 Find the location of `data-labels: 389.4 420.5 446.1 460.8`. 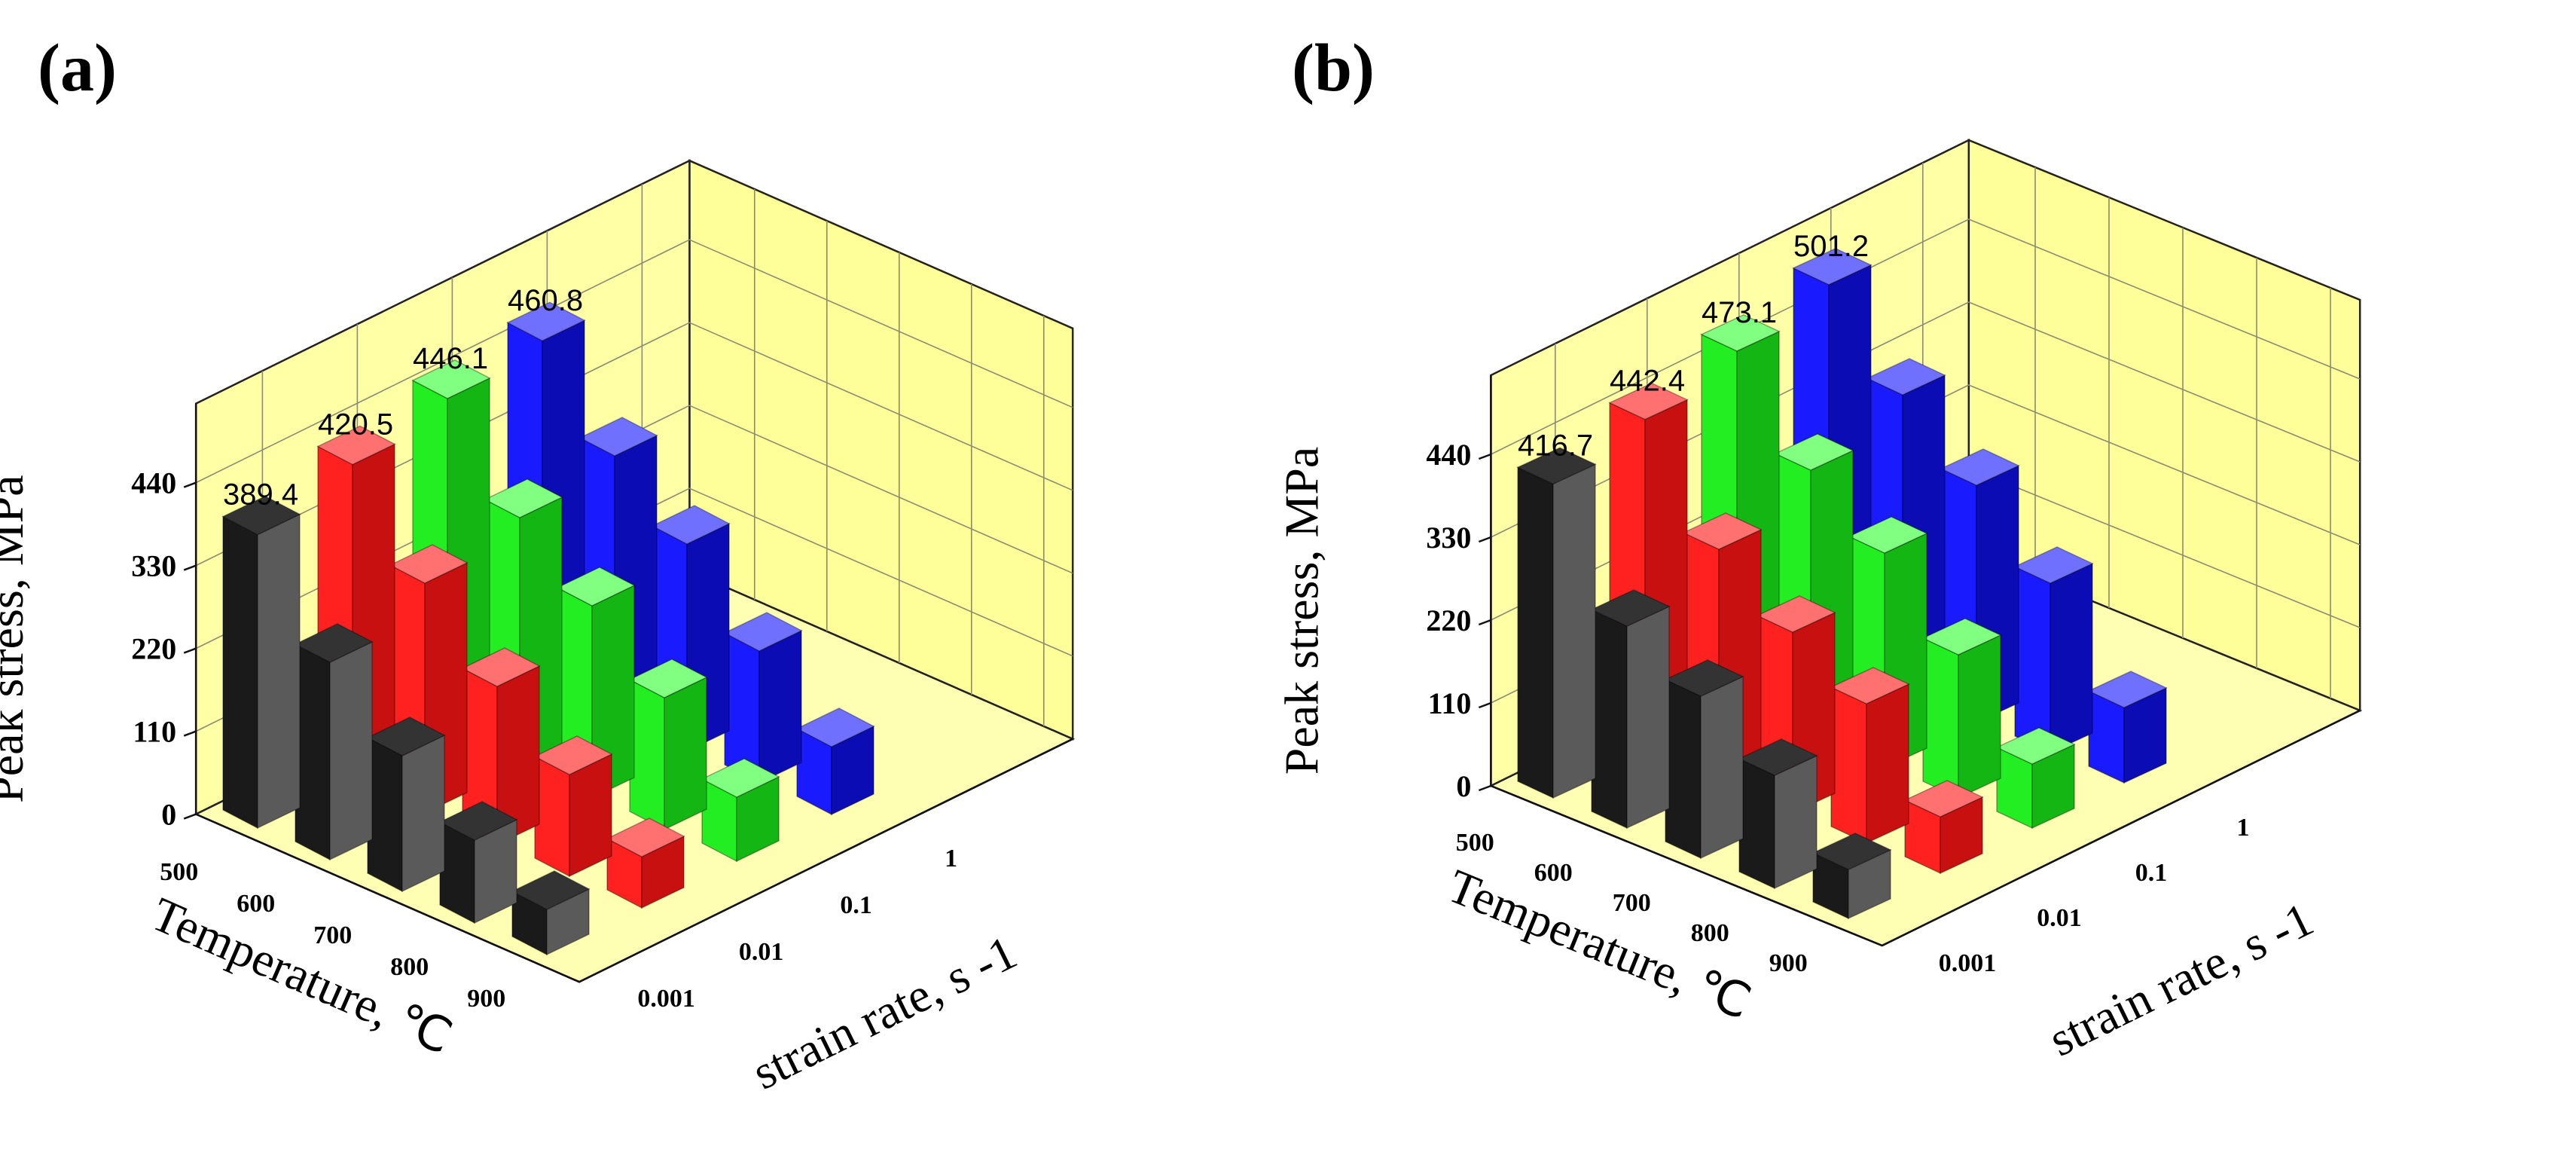

data-labels: 389.4 420.5 446.1 460.8 is located at coordinates (403, 397).